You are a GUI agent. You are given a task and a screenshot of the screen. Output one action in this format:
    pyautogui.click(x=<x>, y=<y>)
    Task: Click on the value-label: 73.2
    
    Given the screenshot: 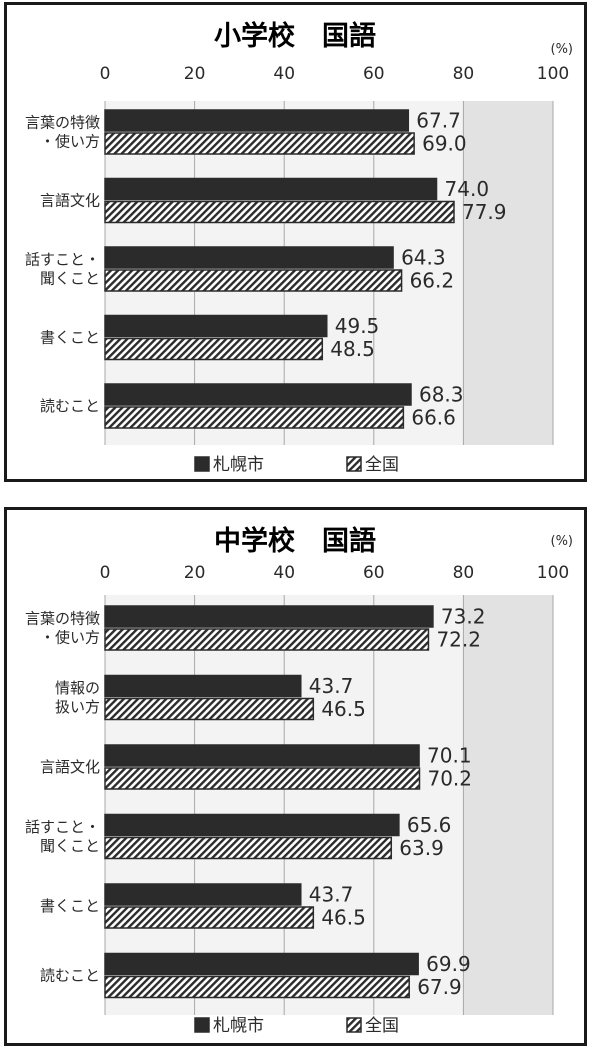 What is the action you would take?
    pyautogui.click(x=463, y=617)
    